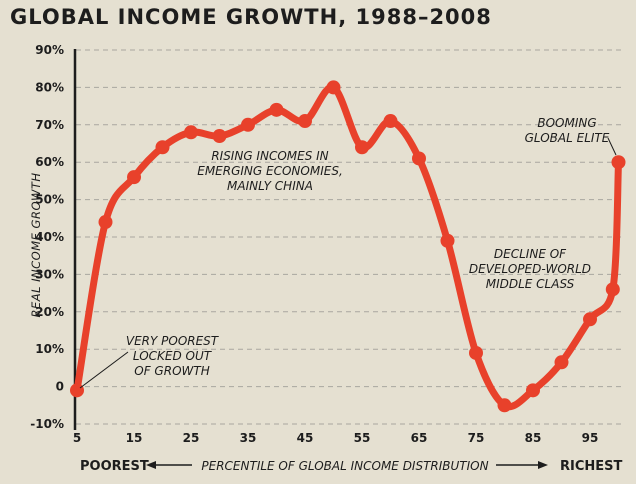  I want to click on annotation-elite: BOOMING GLOBAL ELITE, so click(567, 130).